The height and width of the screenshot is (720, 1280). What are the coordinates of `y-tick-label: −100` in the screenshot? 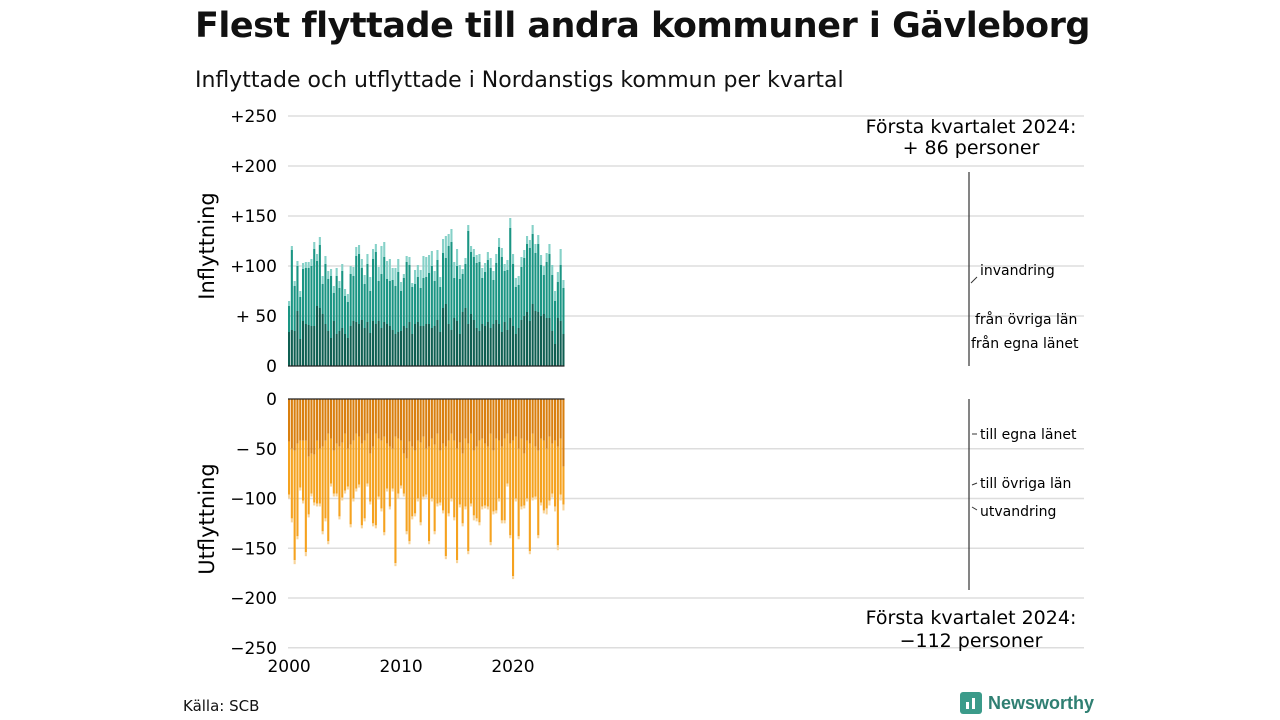 It's located at (253, 500).